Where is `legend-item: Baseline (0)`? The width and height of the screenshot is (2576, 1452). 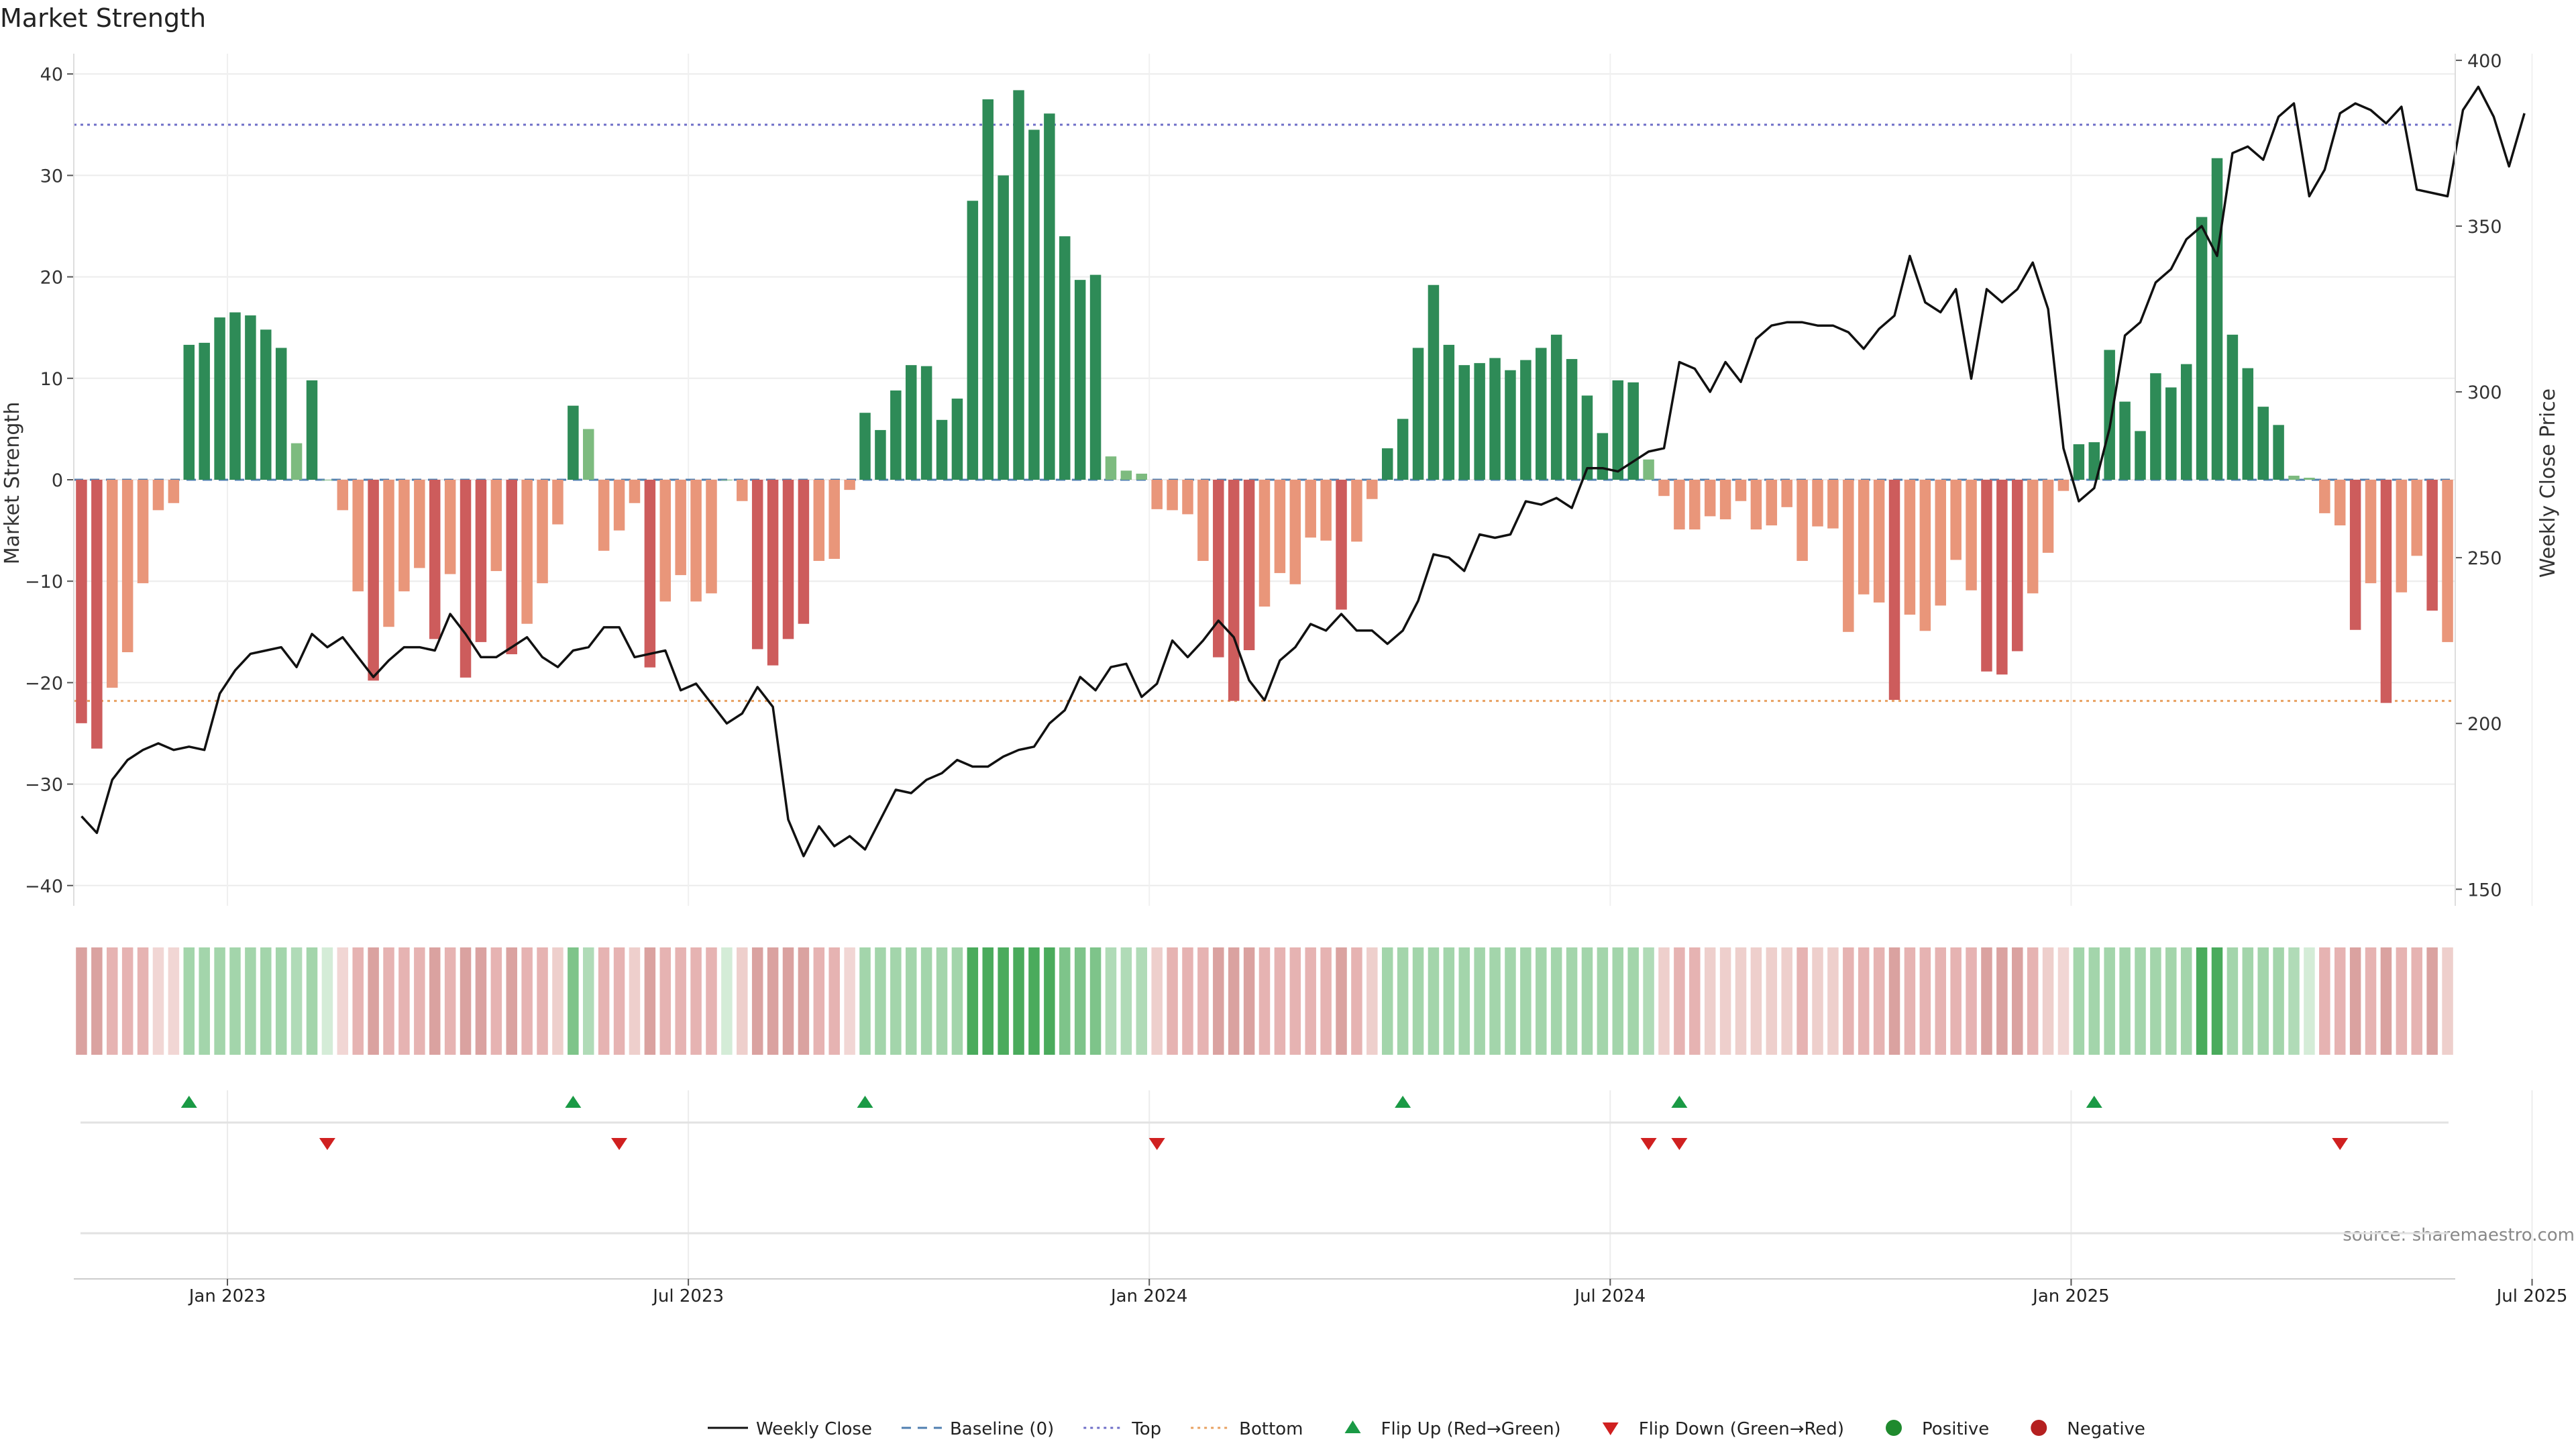
legend-item: Baseline (0) is located at coordinates (977, 1429).